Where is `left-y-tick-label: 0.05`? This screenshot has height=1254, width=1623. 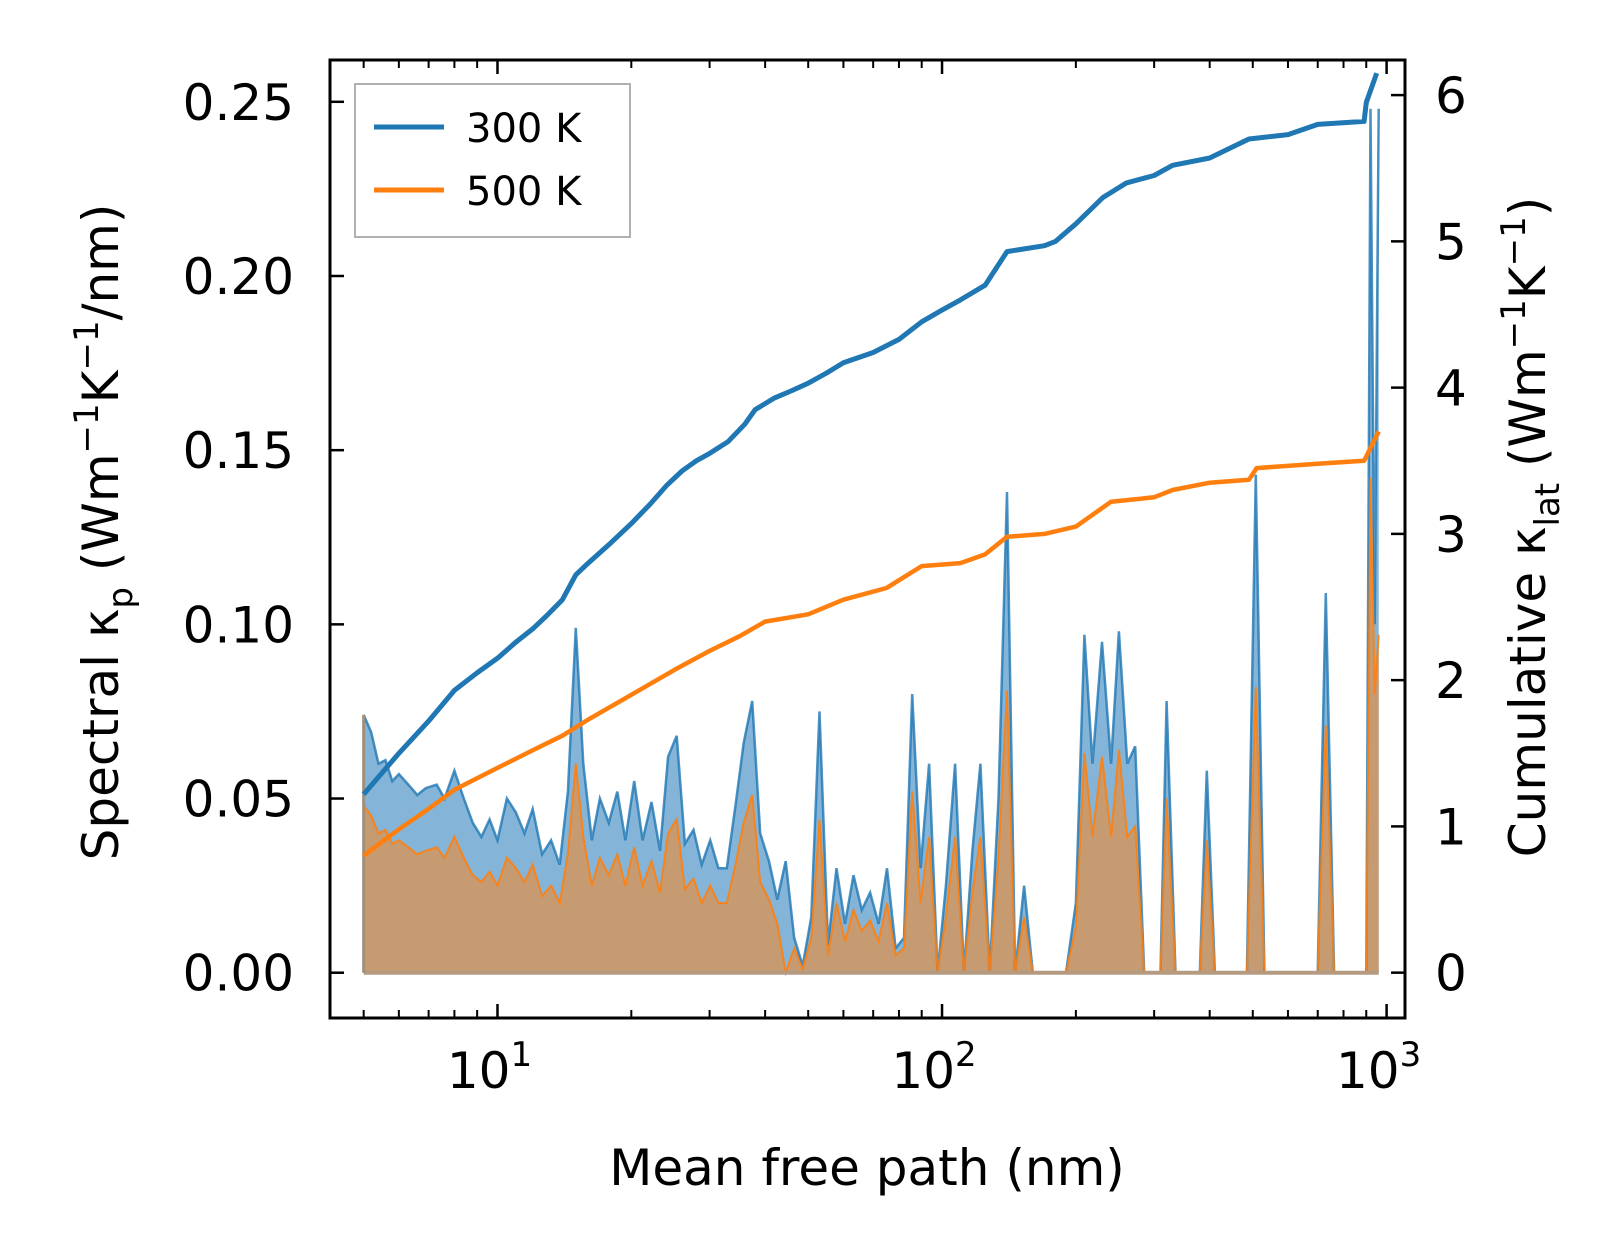 left-y-tick-label: 0.05 is located at coordinates (238, 800).